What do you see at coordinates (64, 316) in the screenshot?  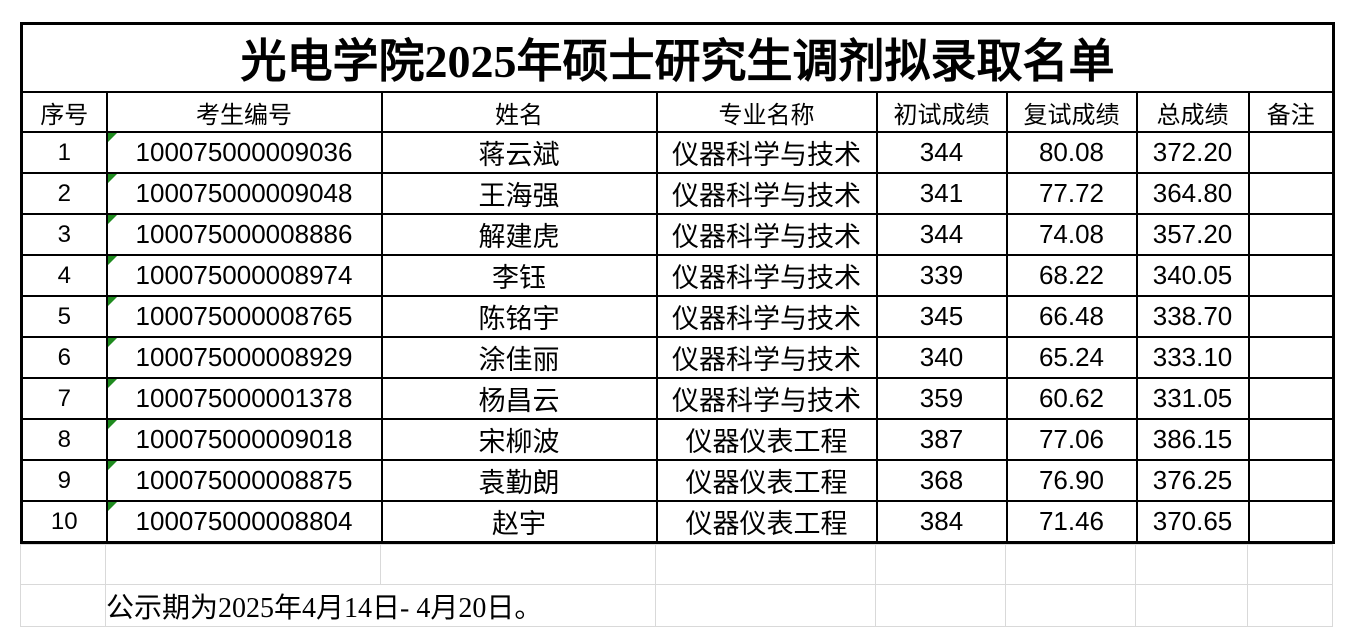 I see `cell-no: 5` at bounding box center [64, 316].